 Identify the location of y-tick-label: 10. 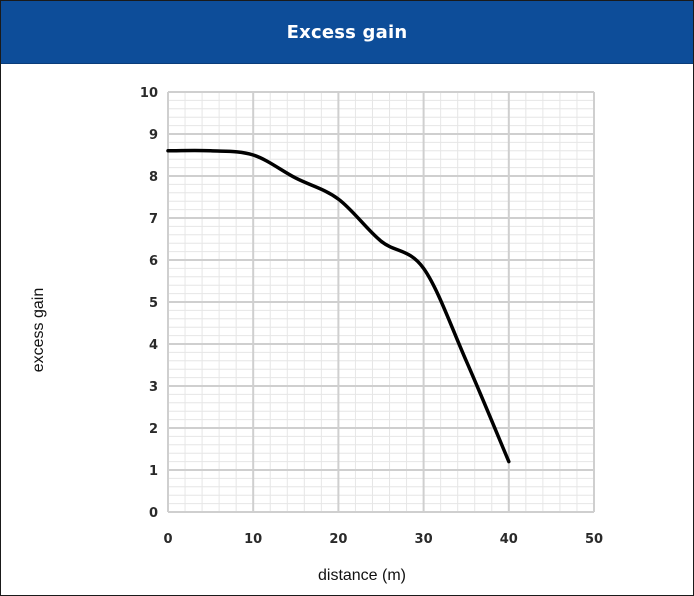
(149, 93).